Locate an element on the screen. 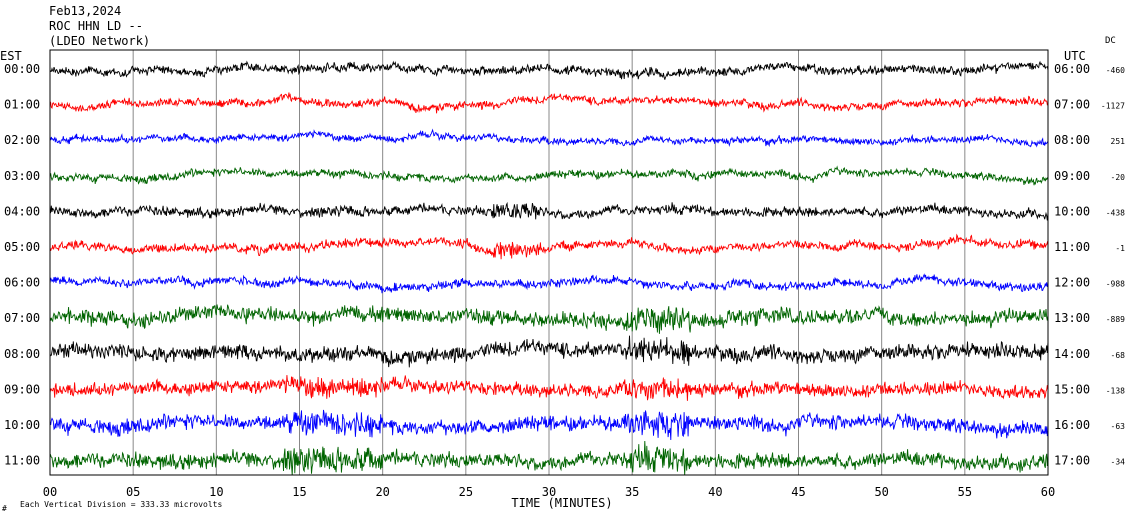 The image size is (1130, 519). utc-hour-label: 15:00 is located at coordinates (1072, 389).